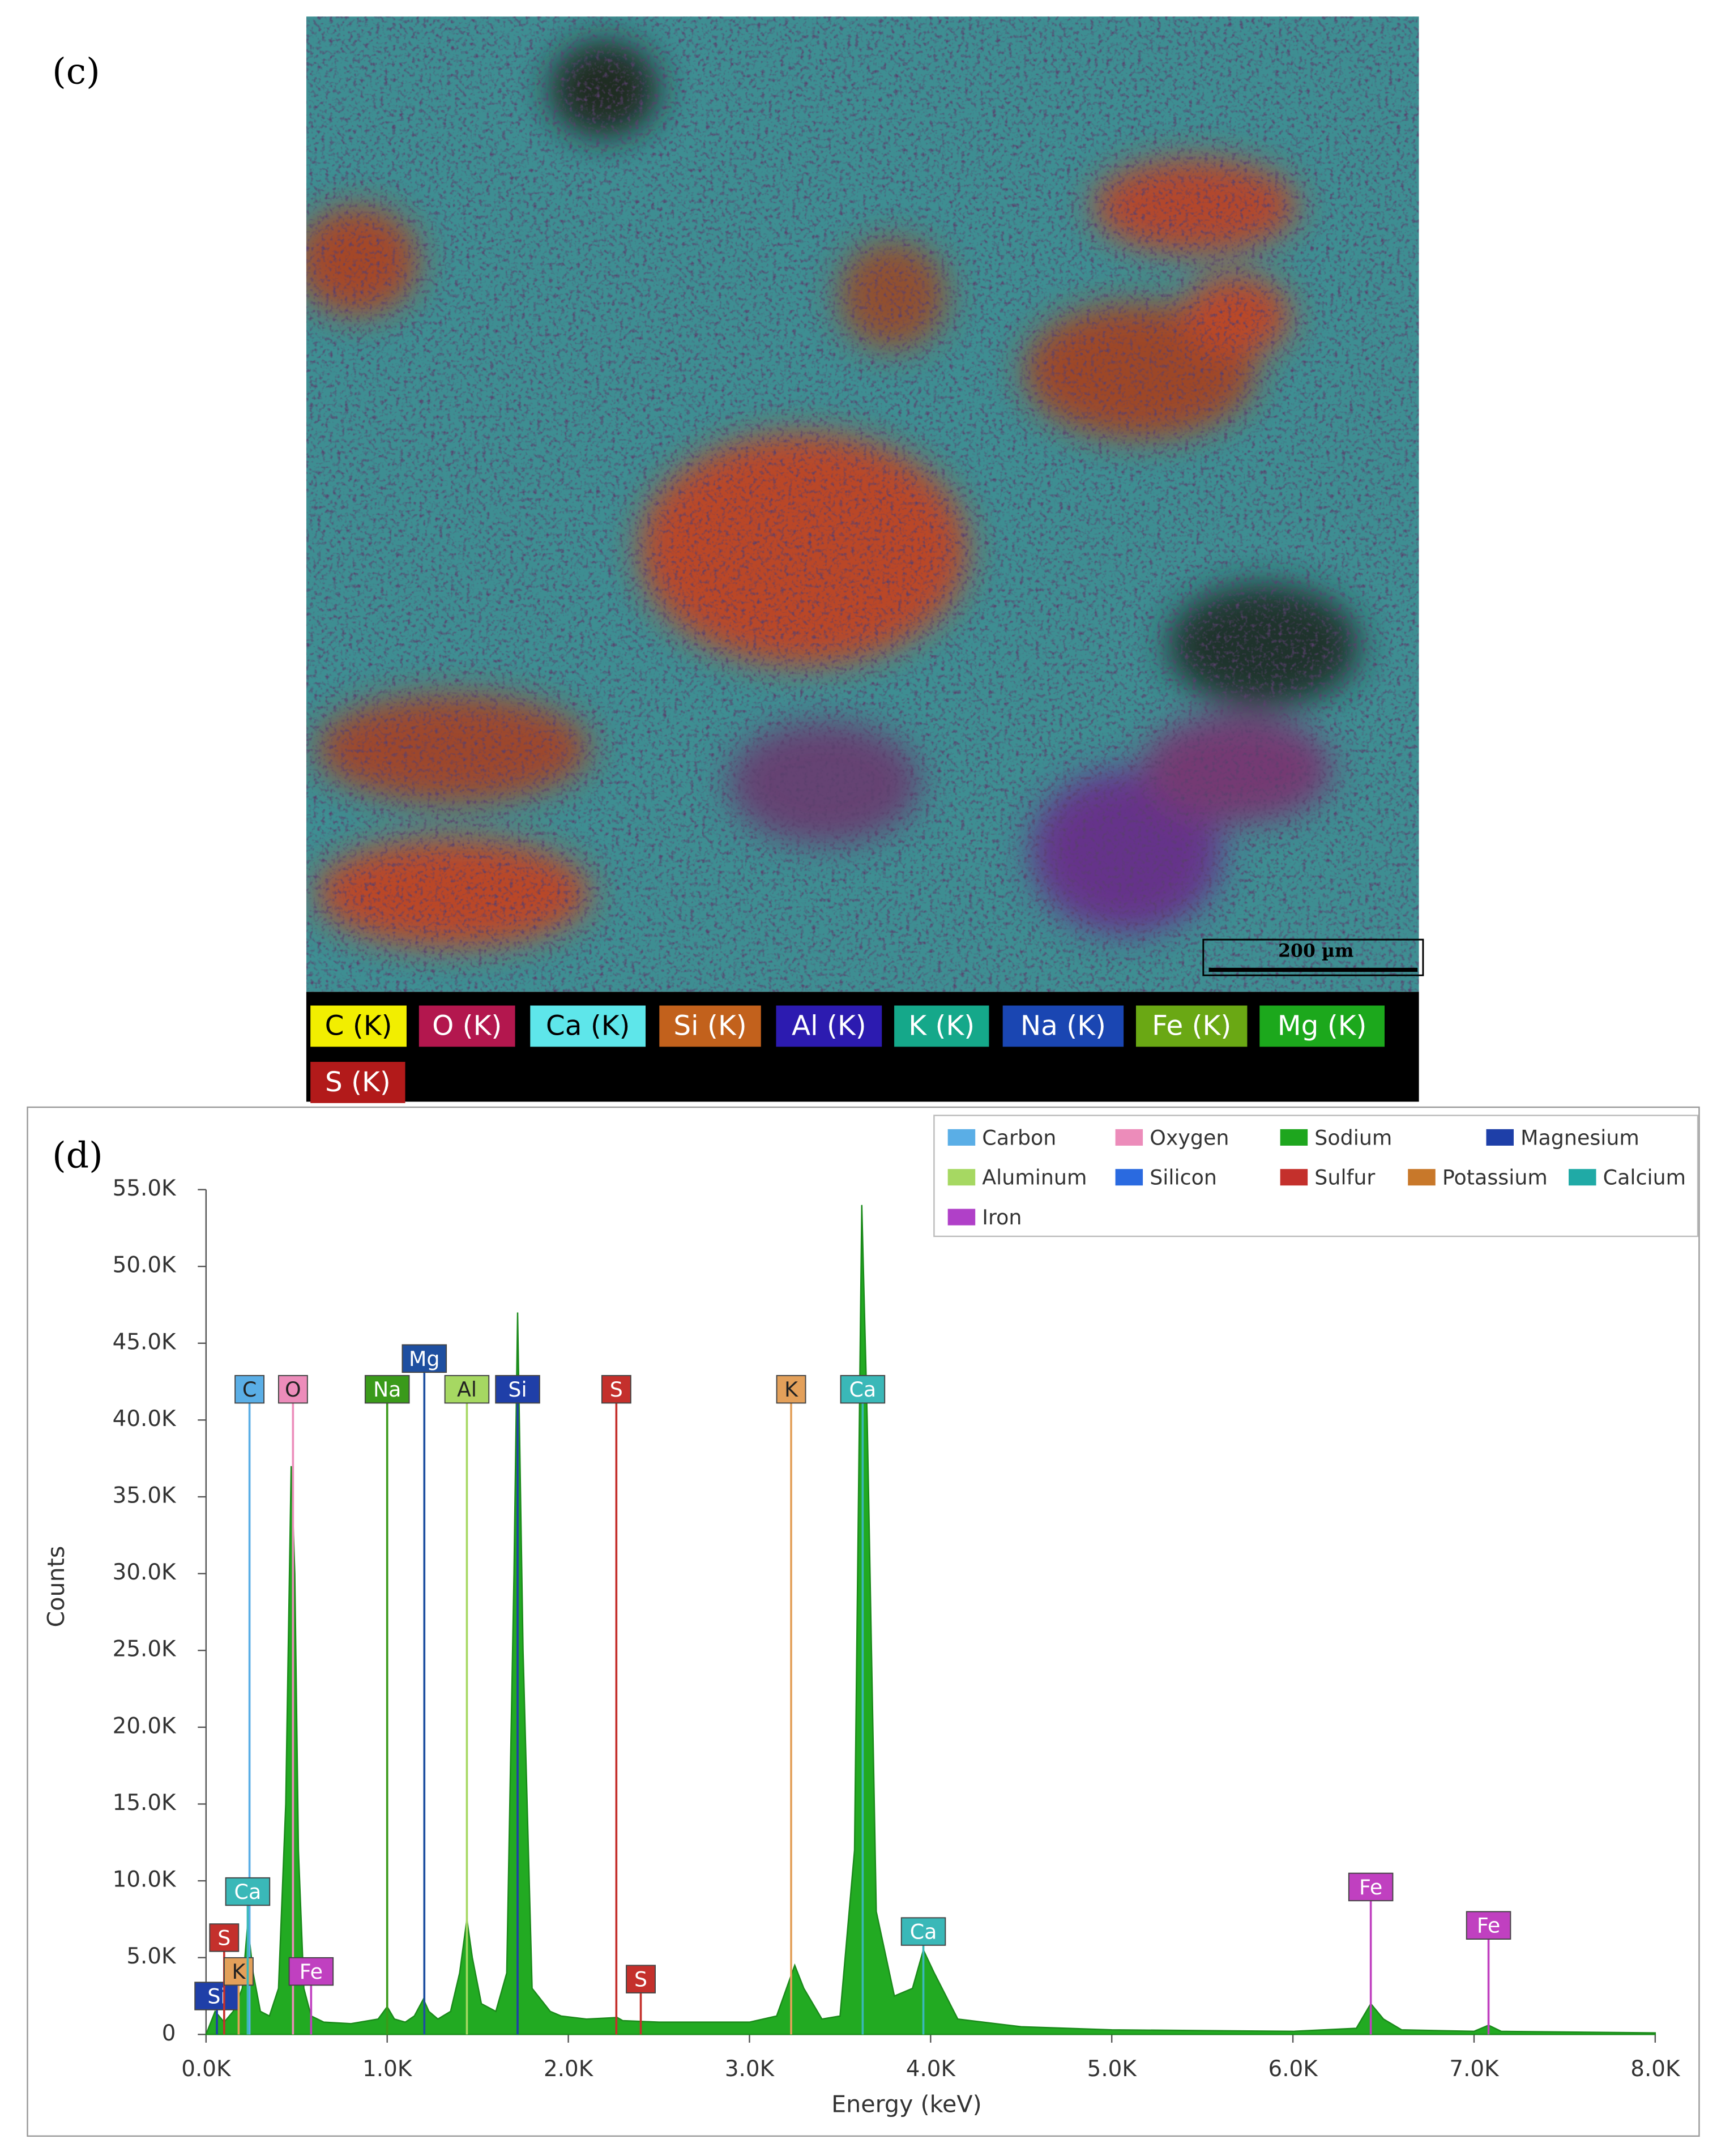 The height and width of the screenshot is (2156, 1717). I want to click on panel-label: (c), so click(76, 71).